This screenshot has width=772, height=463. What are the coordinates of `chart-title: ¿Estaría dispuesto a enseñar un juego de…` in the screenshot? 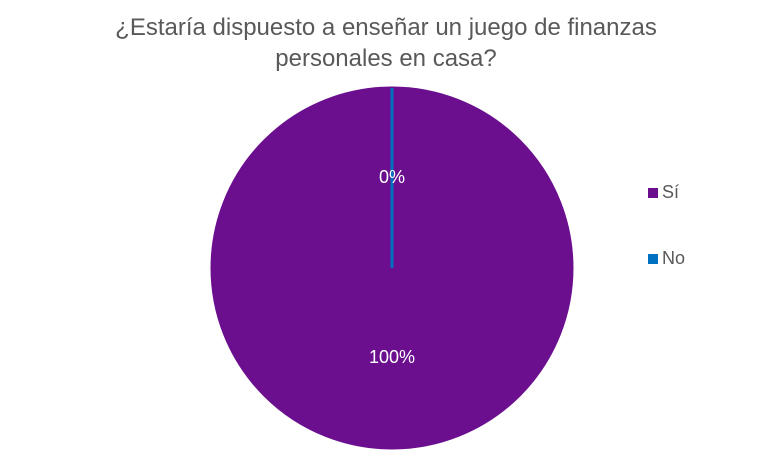 It's located at (386, 43).